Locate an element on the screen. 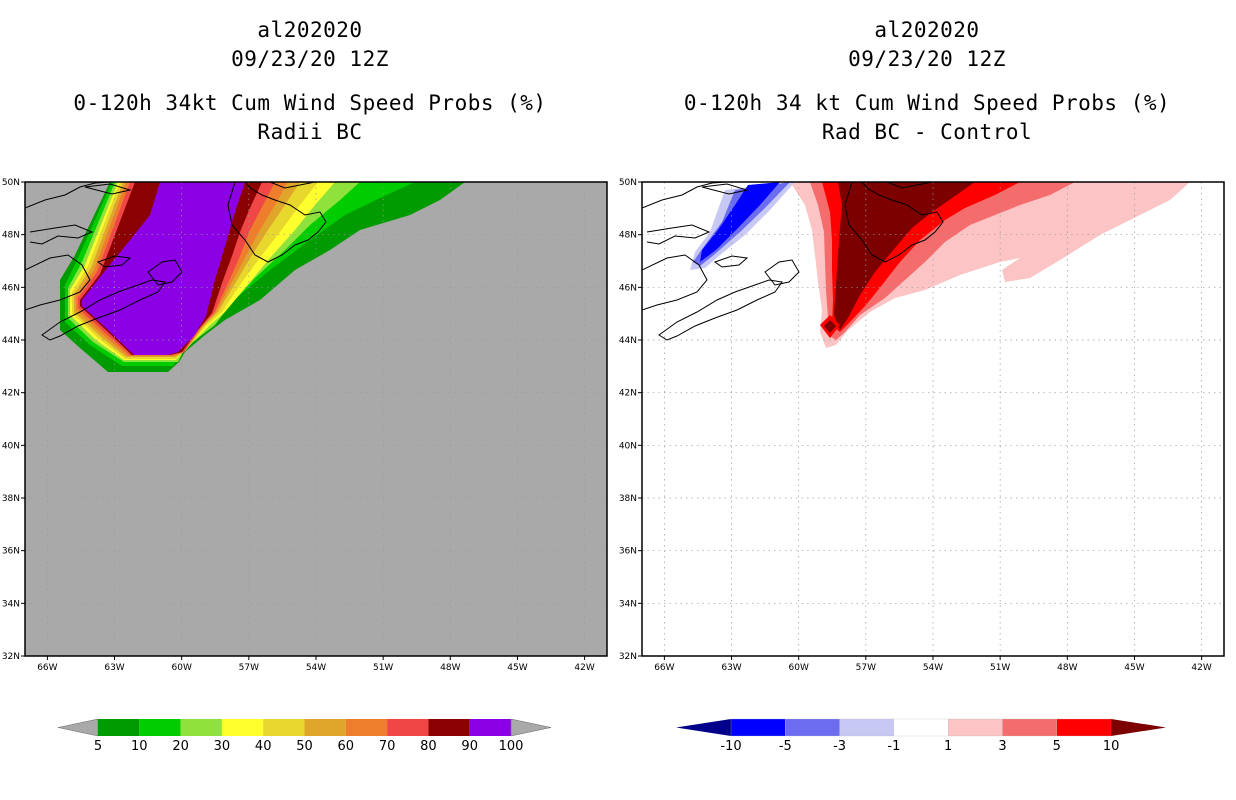 Image resolution: width=1236 pixels, height=800 pixels. right-x-tick-label: 54W is located at coordinates (933, 668).